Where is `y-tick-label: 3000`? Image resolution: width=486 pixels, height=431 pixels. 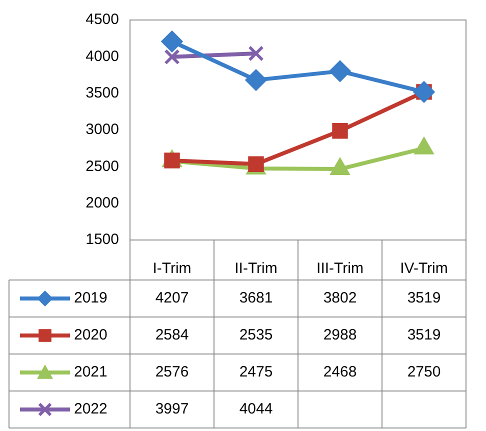
y-tick-label: 3000 is located at coordinates (102, 129).